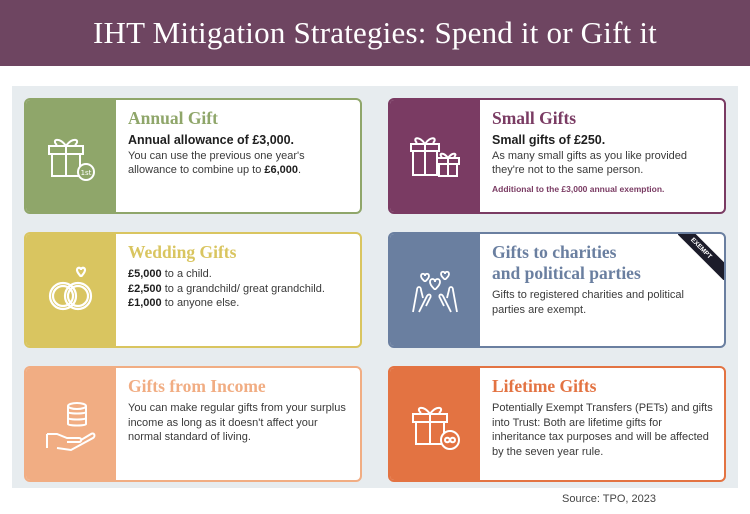 This screenshot has width=750, height=514. What do you see at coordinates (86, 173) in the screenshot?
I see `svg-text: 1st` at bounding box center [86, 173].